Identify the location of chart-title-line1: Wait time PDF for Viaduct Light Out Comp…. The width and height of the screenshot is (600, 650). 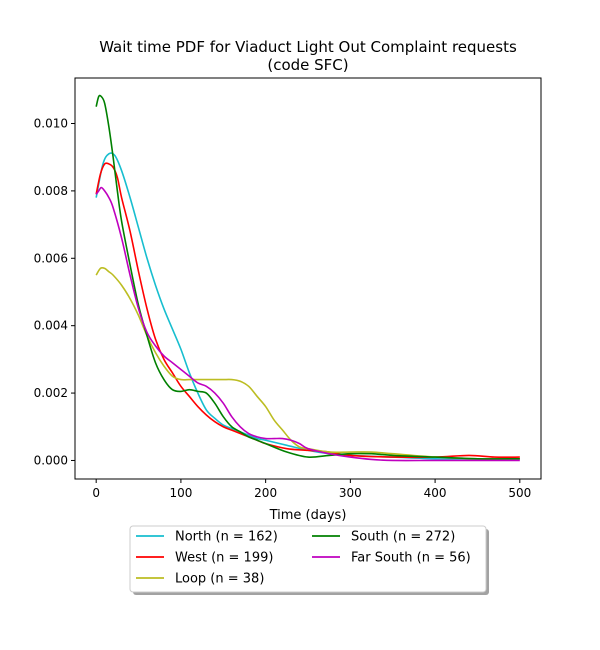
(308, 47).